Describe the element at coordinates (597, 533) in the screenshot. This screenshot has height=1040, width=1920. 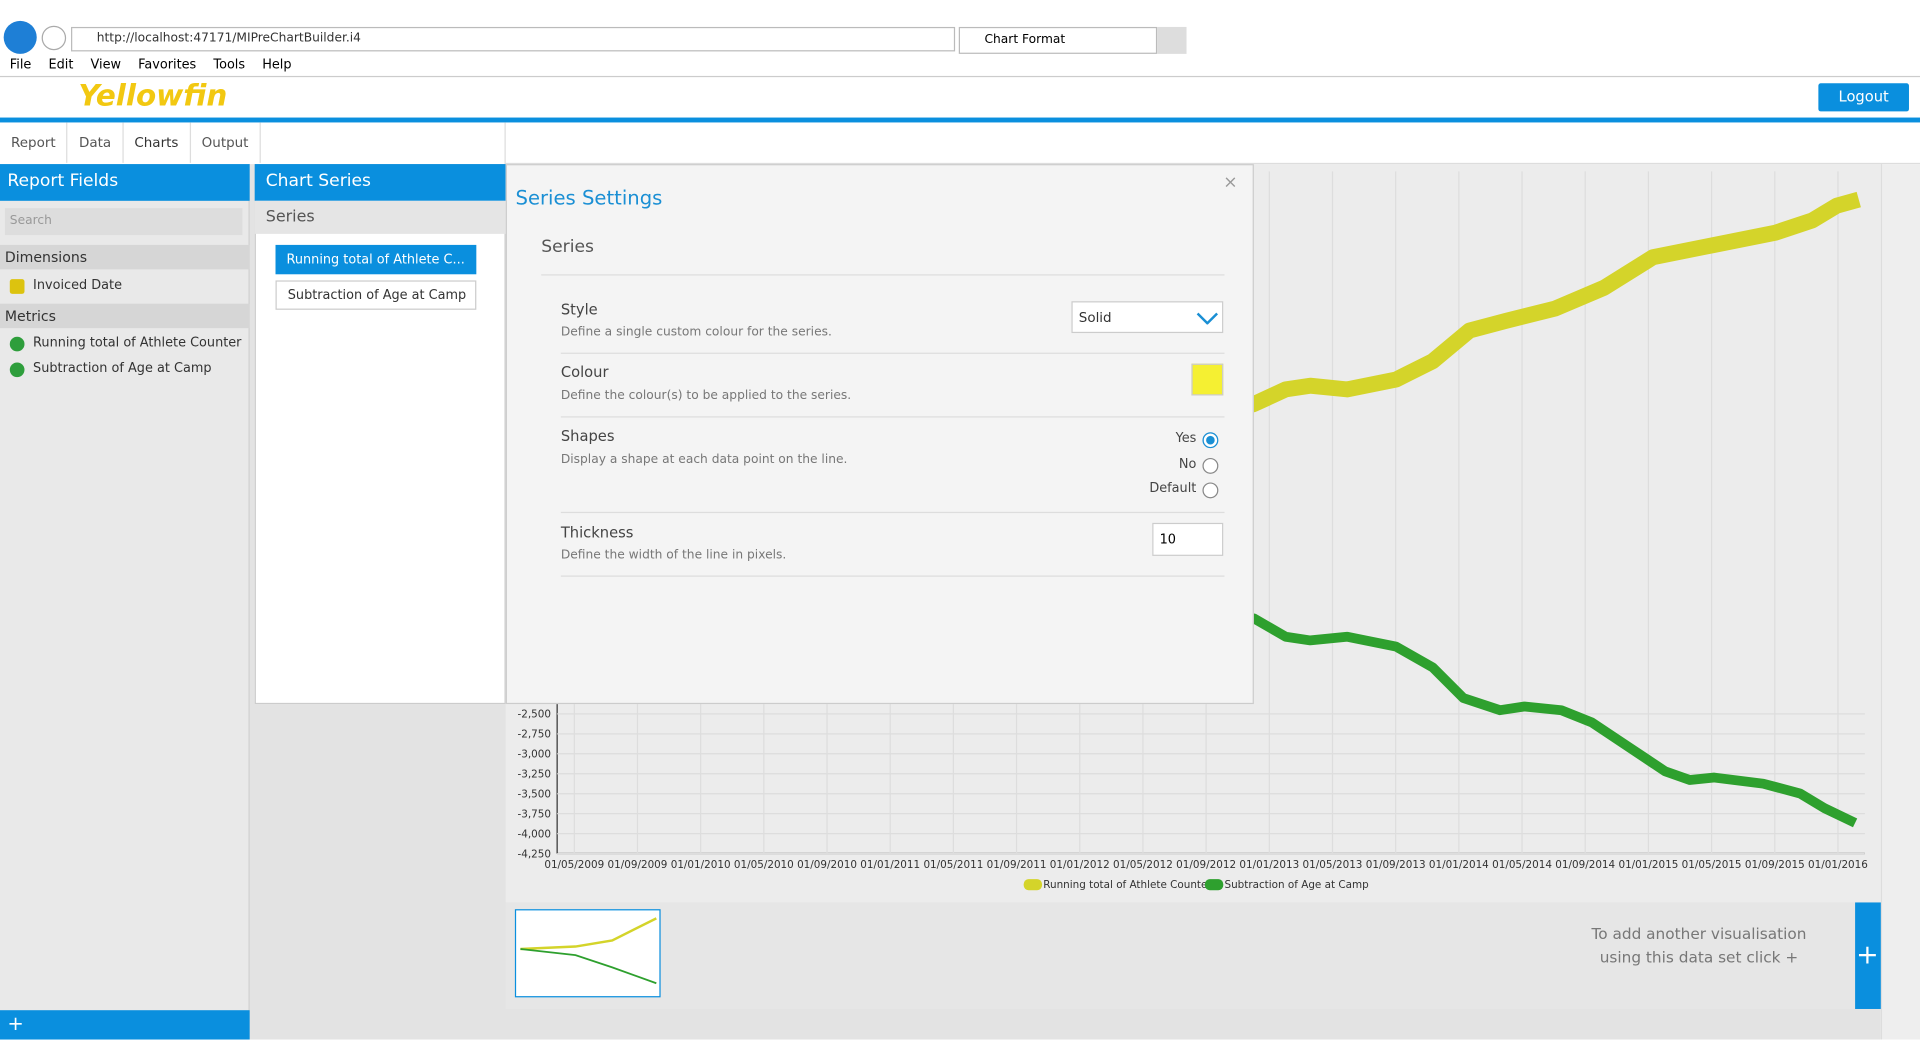
I see `setting-label: Thickness` at that location.